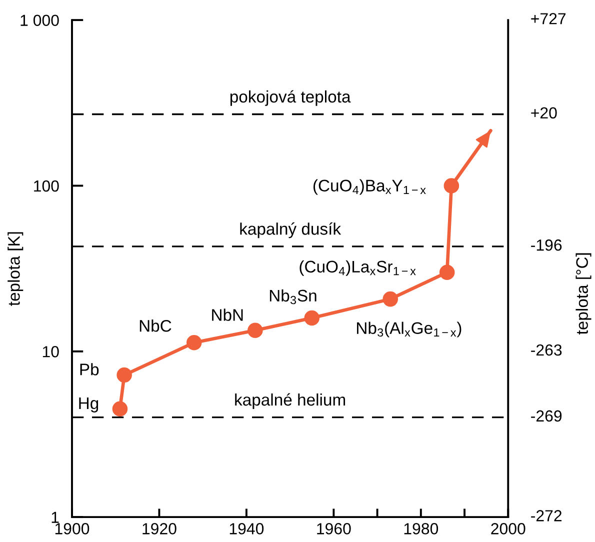 Image resolution: width=595 pixels, height=542 pixels. I want to click on annotation: Pb, so click(89, 369).